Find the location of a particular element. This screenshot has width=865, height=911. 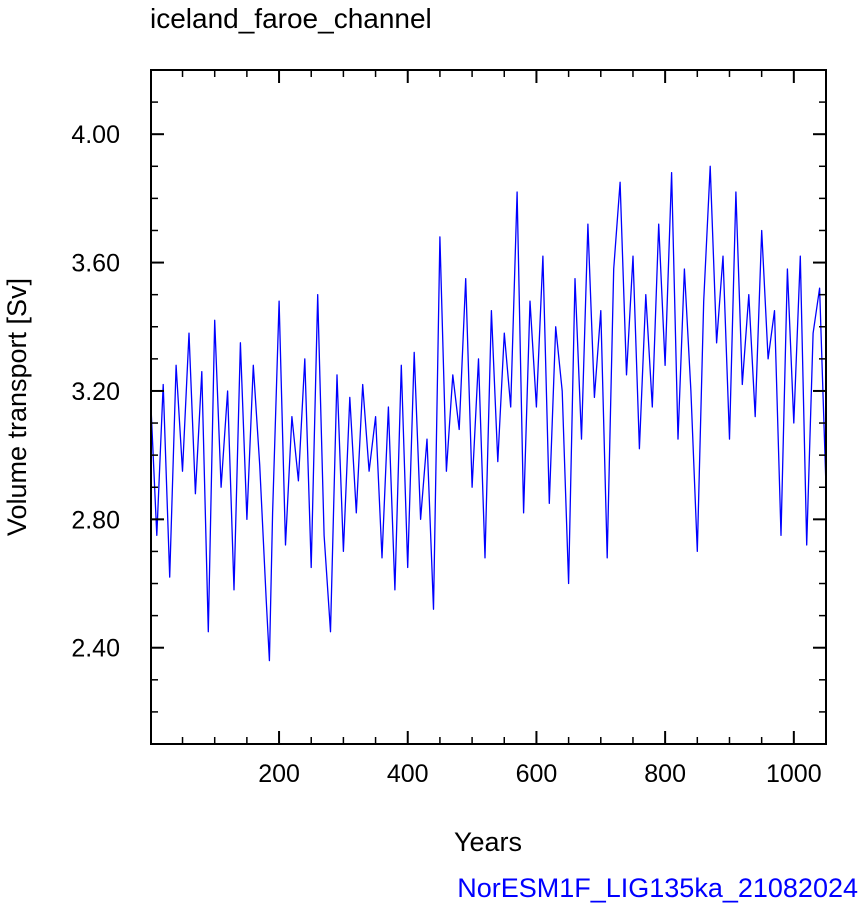

chart-title: iceland_faroe_channel is located at coordinates (291, 18).